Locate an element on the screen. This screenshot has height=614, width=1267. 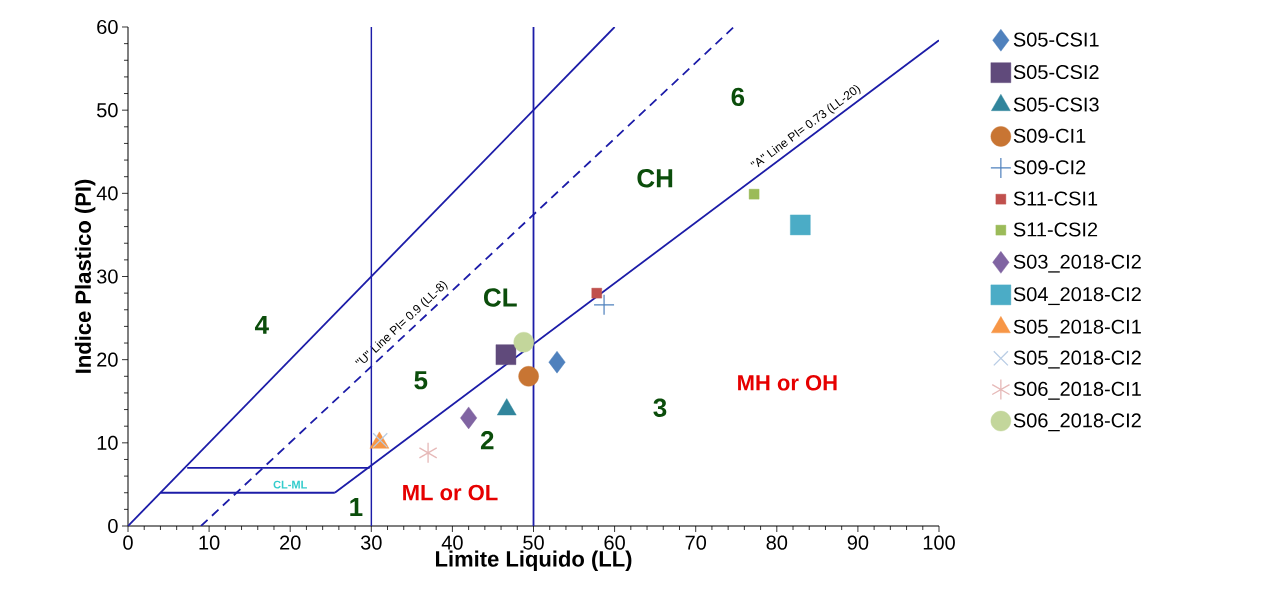
y-tick-label: 0 is located at coordinates (113, 526).